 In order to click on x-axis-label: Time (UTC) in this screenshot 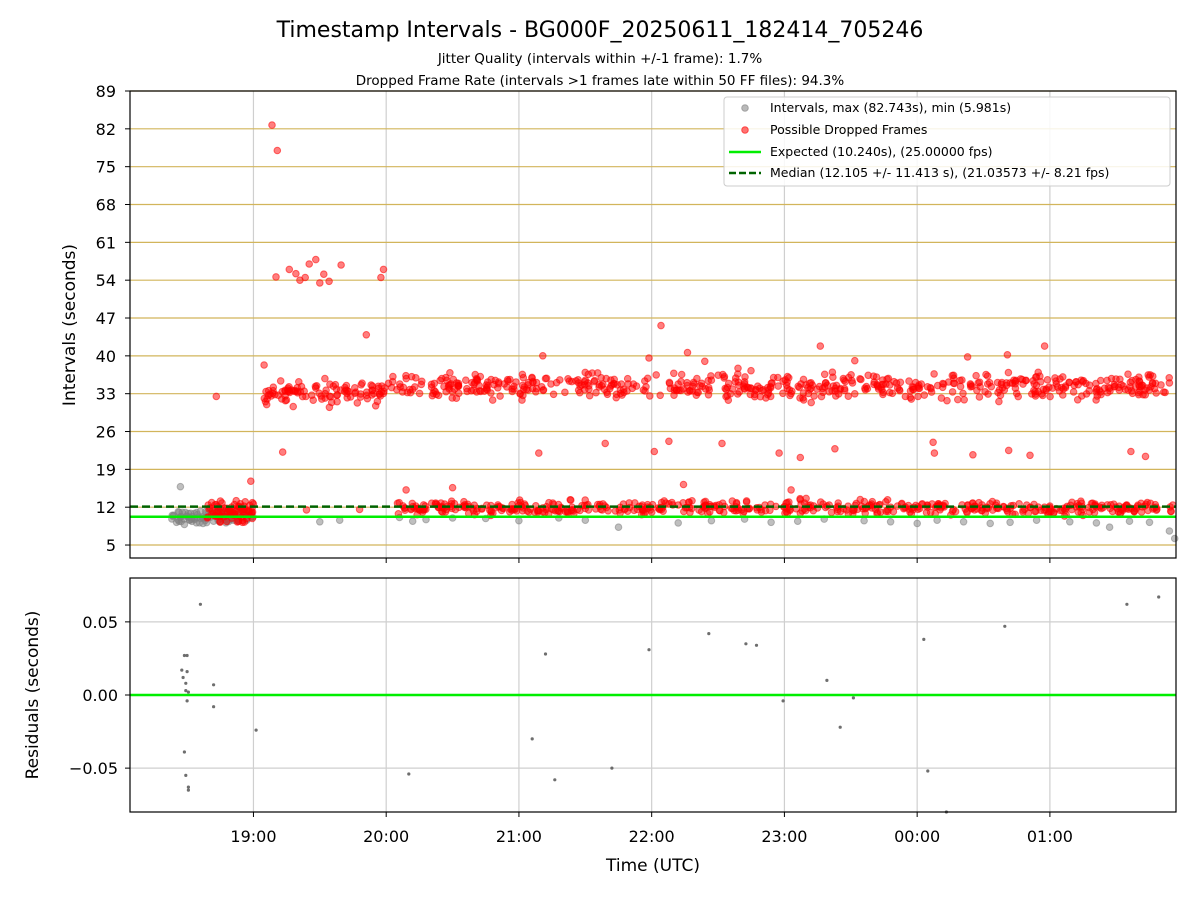, I will do `click(652, 866)`.